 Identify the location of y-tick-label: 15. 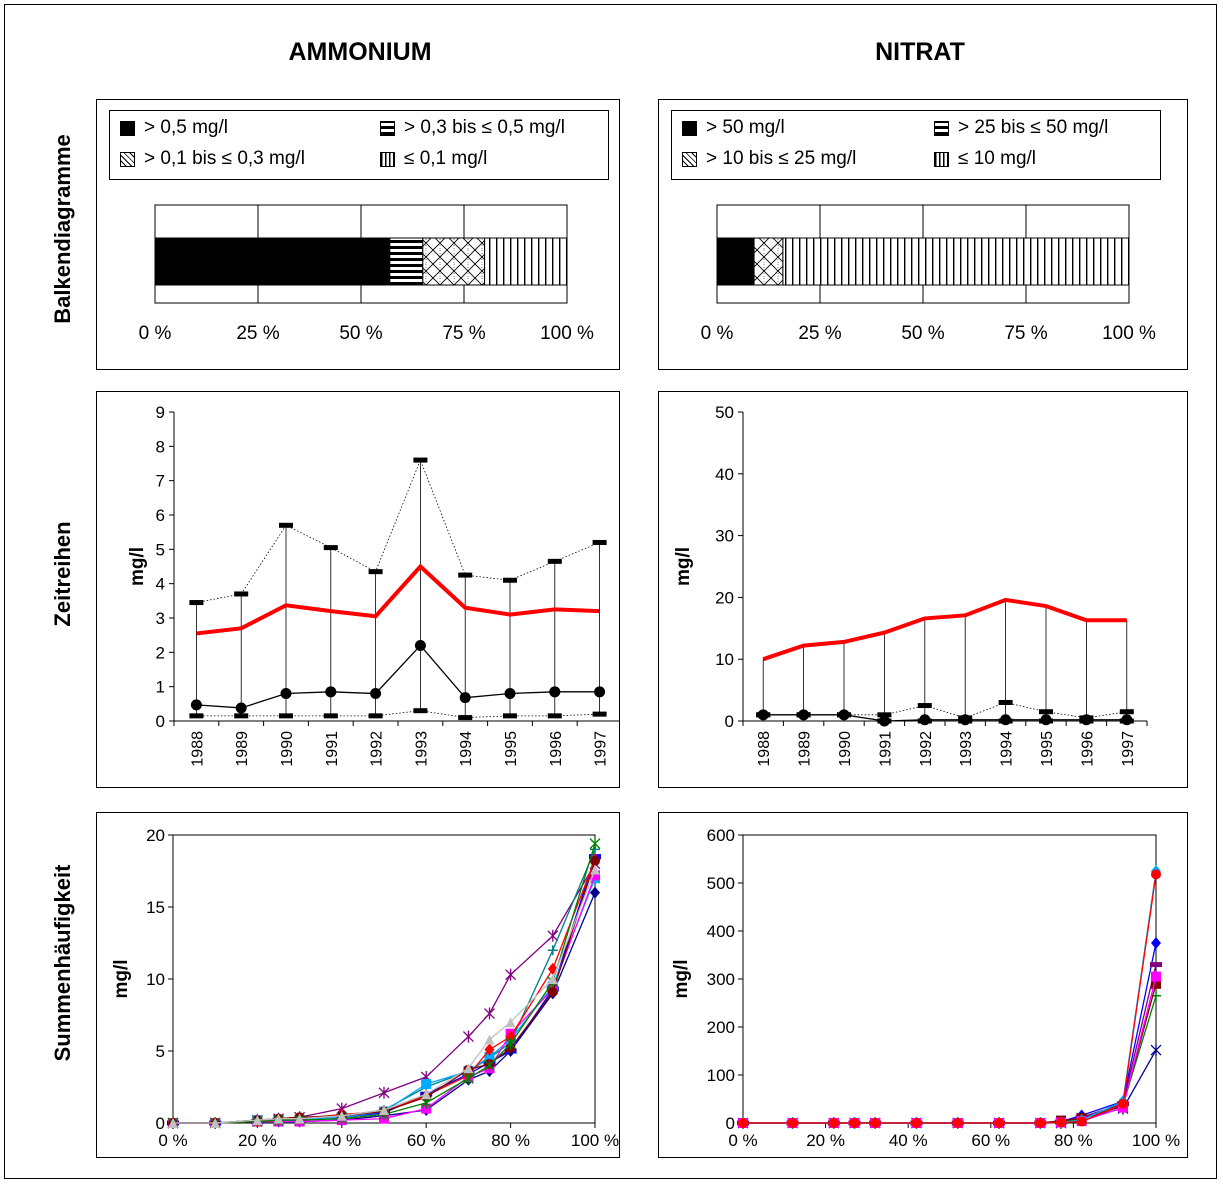
(155, 907).